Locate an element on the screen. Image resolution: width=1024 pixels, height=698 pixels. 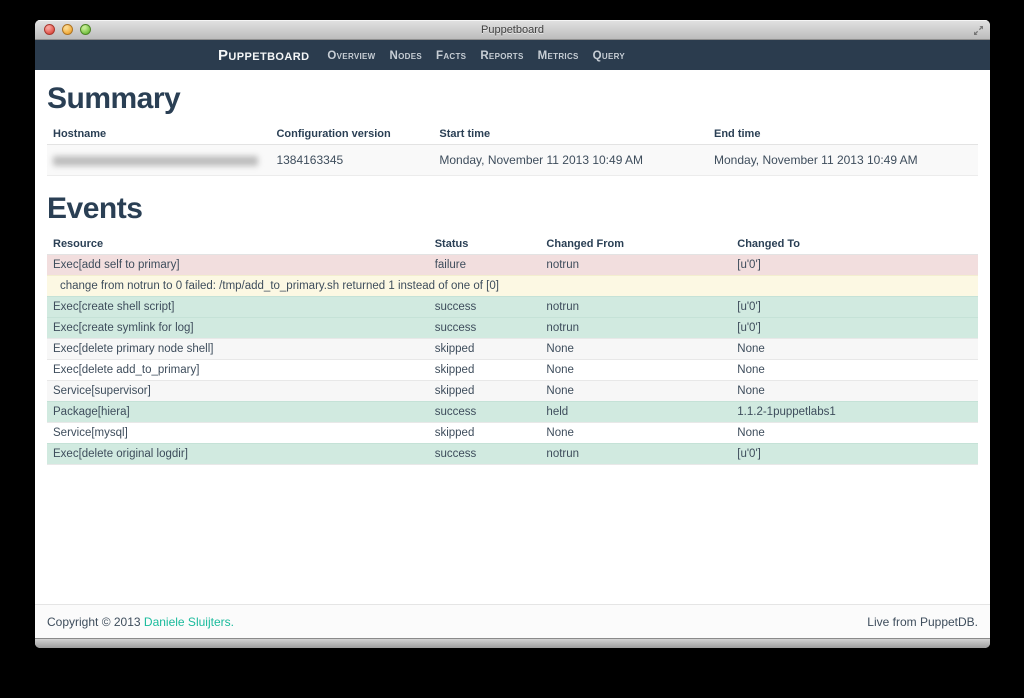
nav-link-nodes: Nodes is located at coordinates (406, 56).